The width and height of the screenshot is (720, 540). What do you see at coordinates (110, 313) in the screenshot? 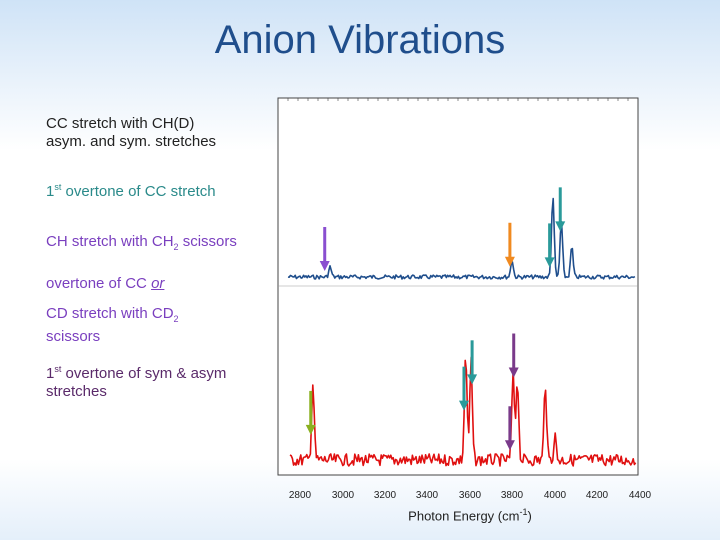
I see `cd-stretch-pre: CD stretch with CD` at bounding box center [110, 313].